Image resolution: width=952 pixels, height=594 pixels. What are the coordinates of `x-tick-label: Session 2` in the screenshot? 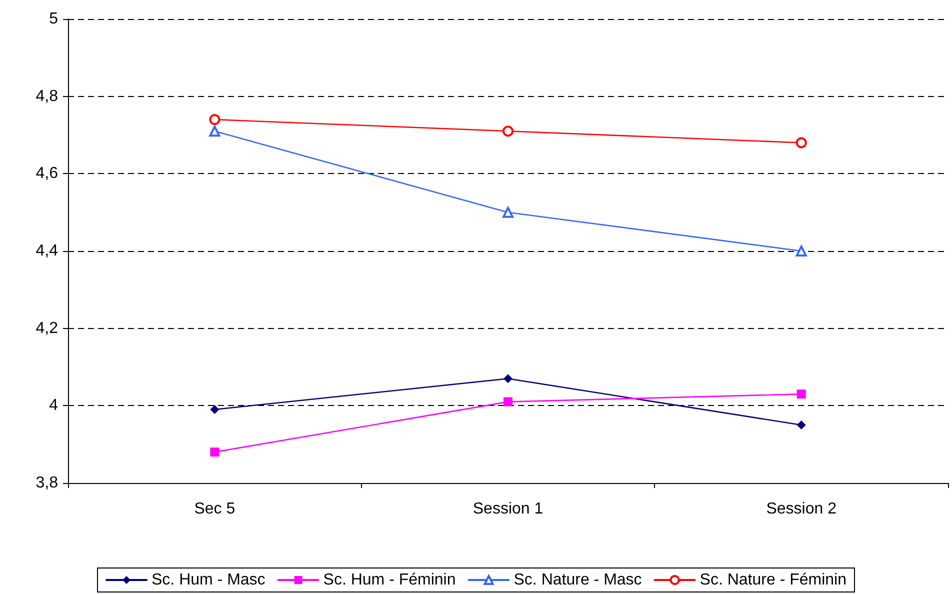 It's located at (801, 509).